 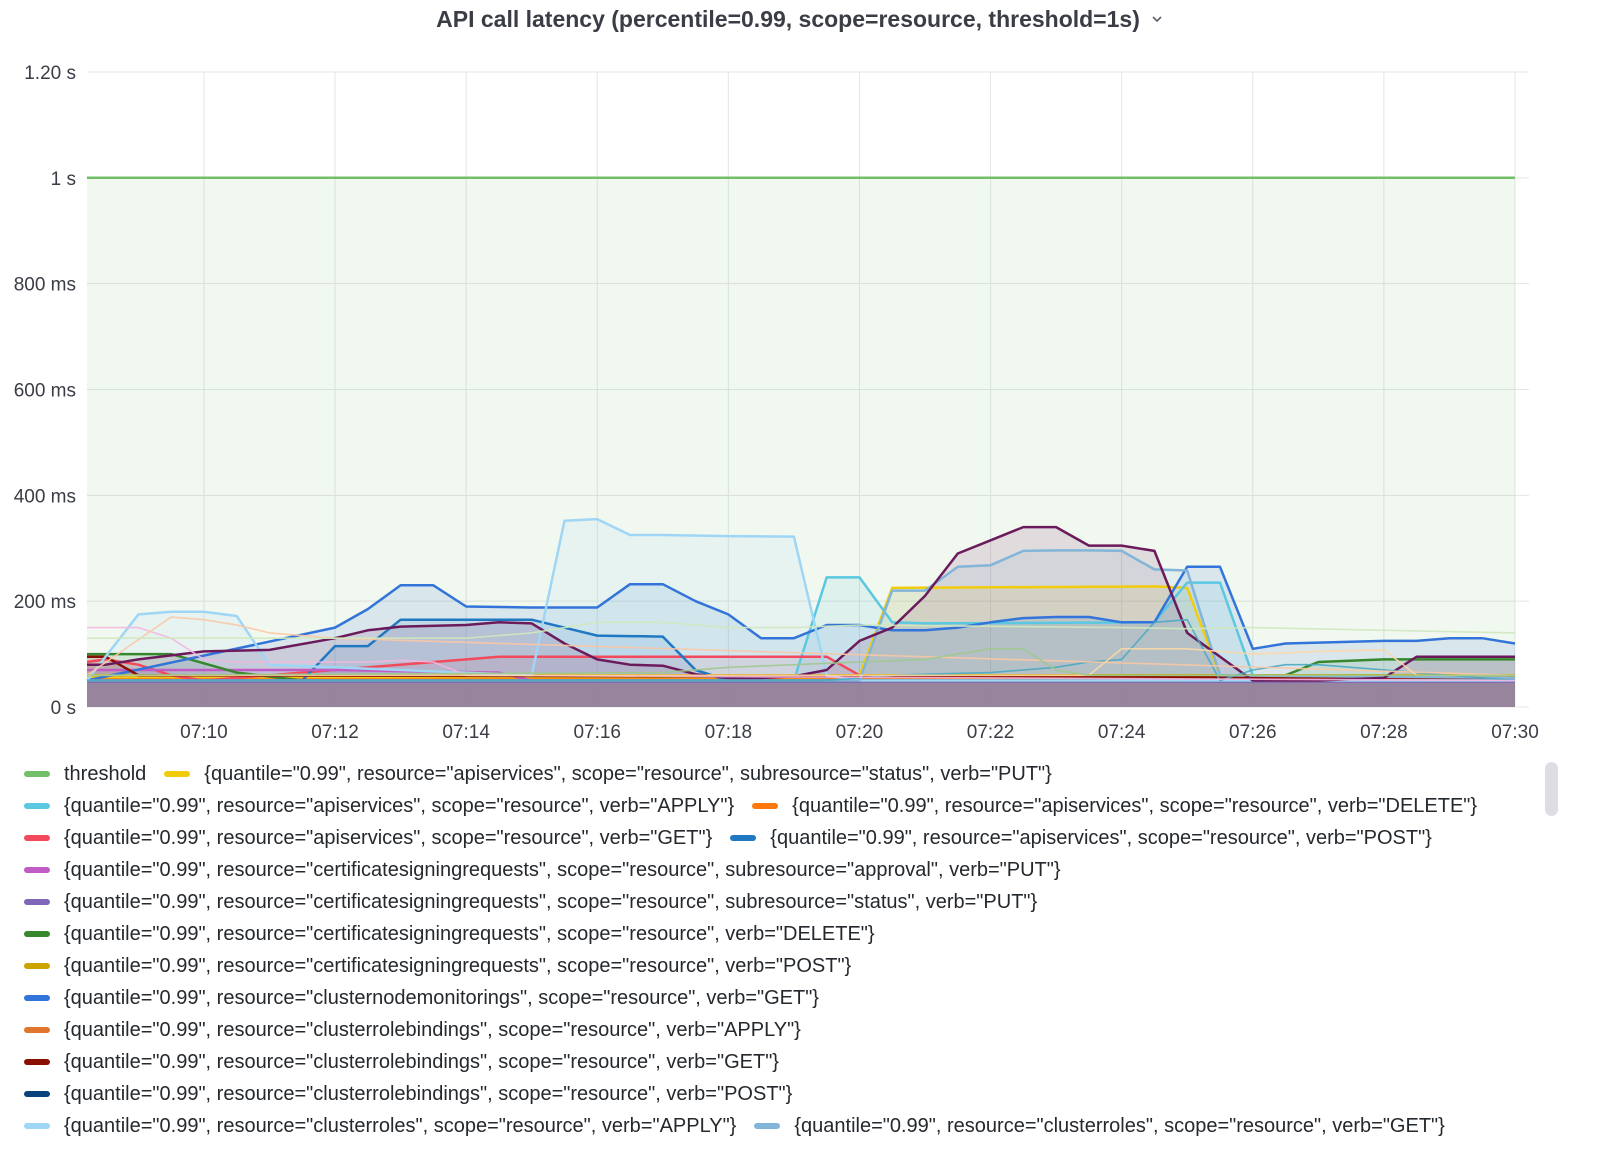 I want to click on y-tick-label: 200 ms, so click(x=45, y=602).